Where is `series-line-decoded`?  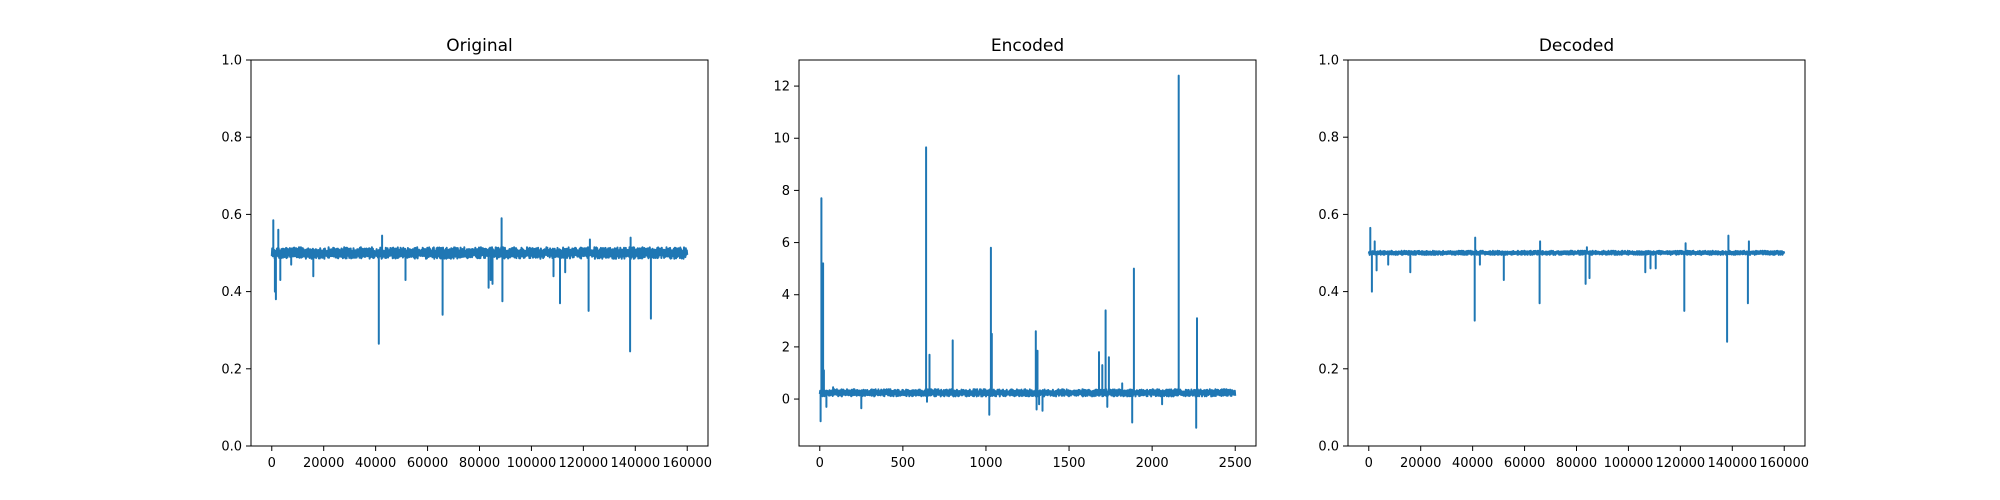 series-line-decoded is located at coordinates (1576, 284).